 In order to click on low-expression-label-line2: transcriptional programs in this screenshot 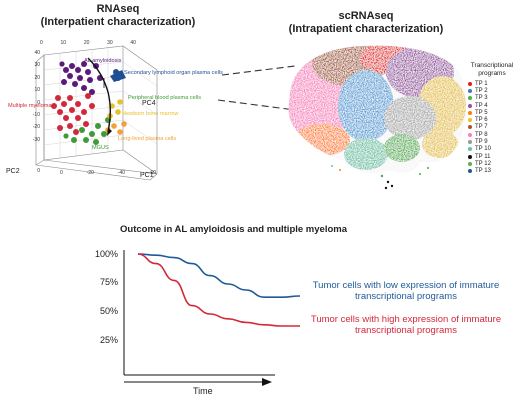, I will do `click(406, 296)`.